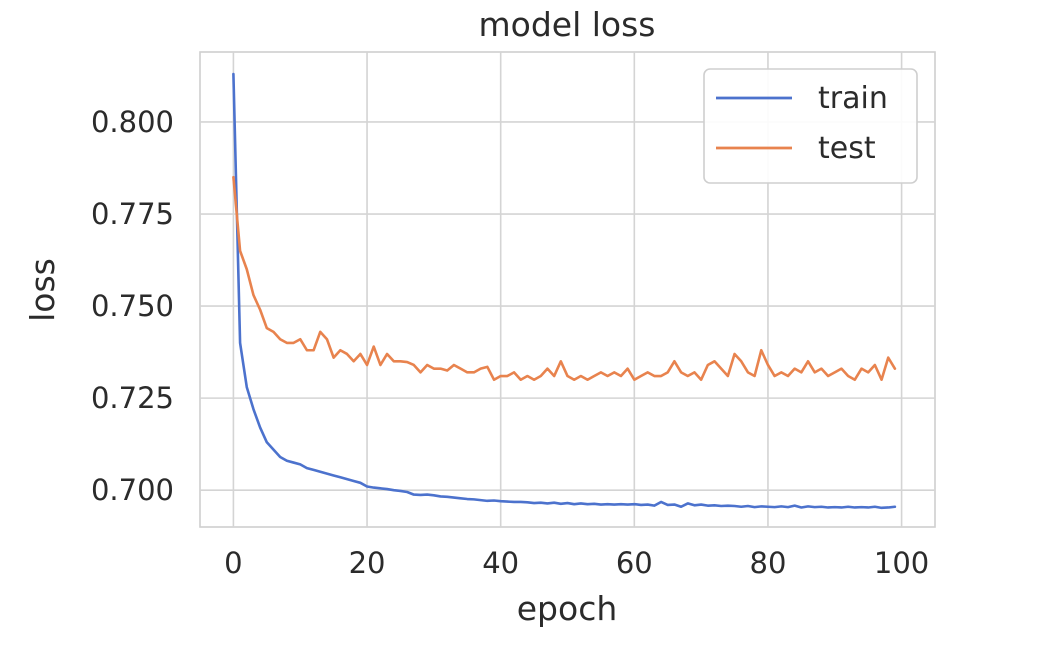 Image resolution: width=1060 pixels, height=654 pixels. What do you see at coordinates (42, 290) in the screenshot?
I see `y-axis-title: loss` at bounding box center [42, 290].